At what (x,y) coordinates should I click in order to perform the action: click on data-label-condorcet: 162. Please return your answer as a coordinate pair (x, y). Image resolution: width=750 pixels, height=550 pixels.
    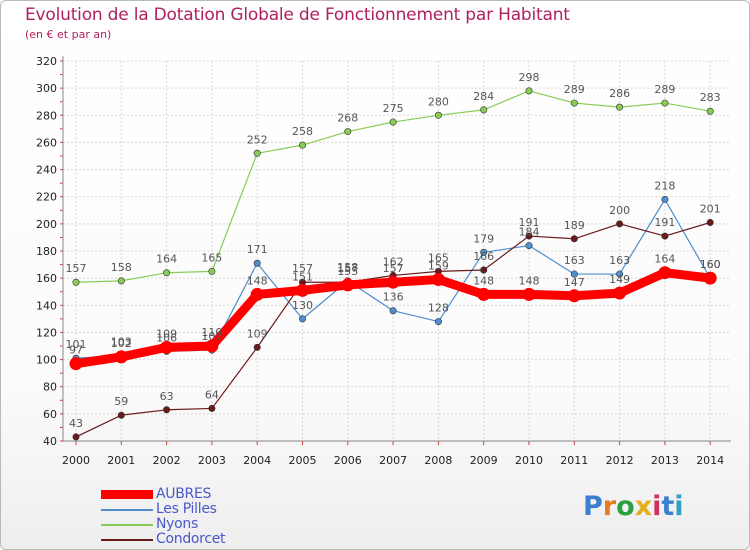
    Looking at the image, I should click on (393, 261).